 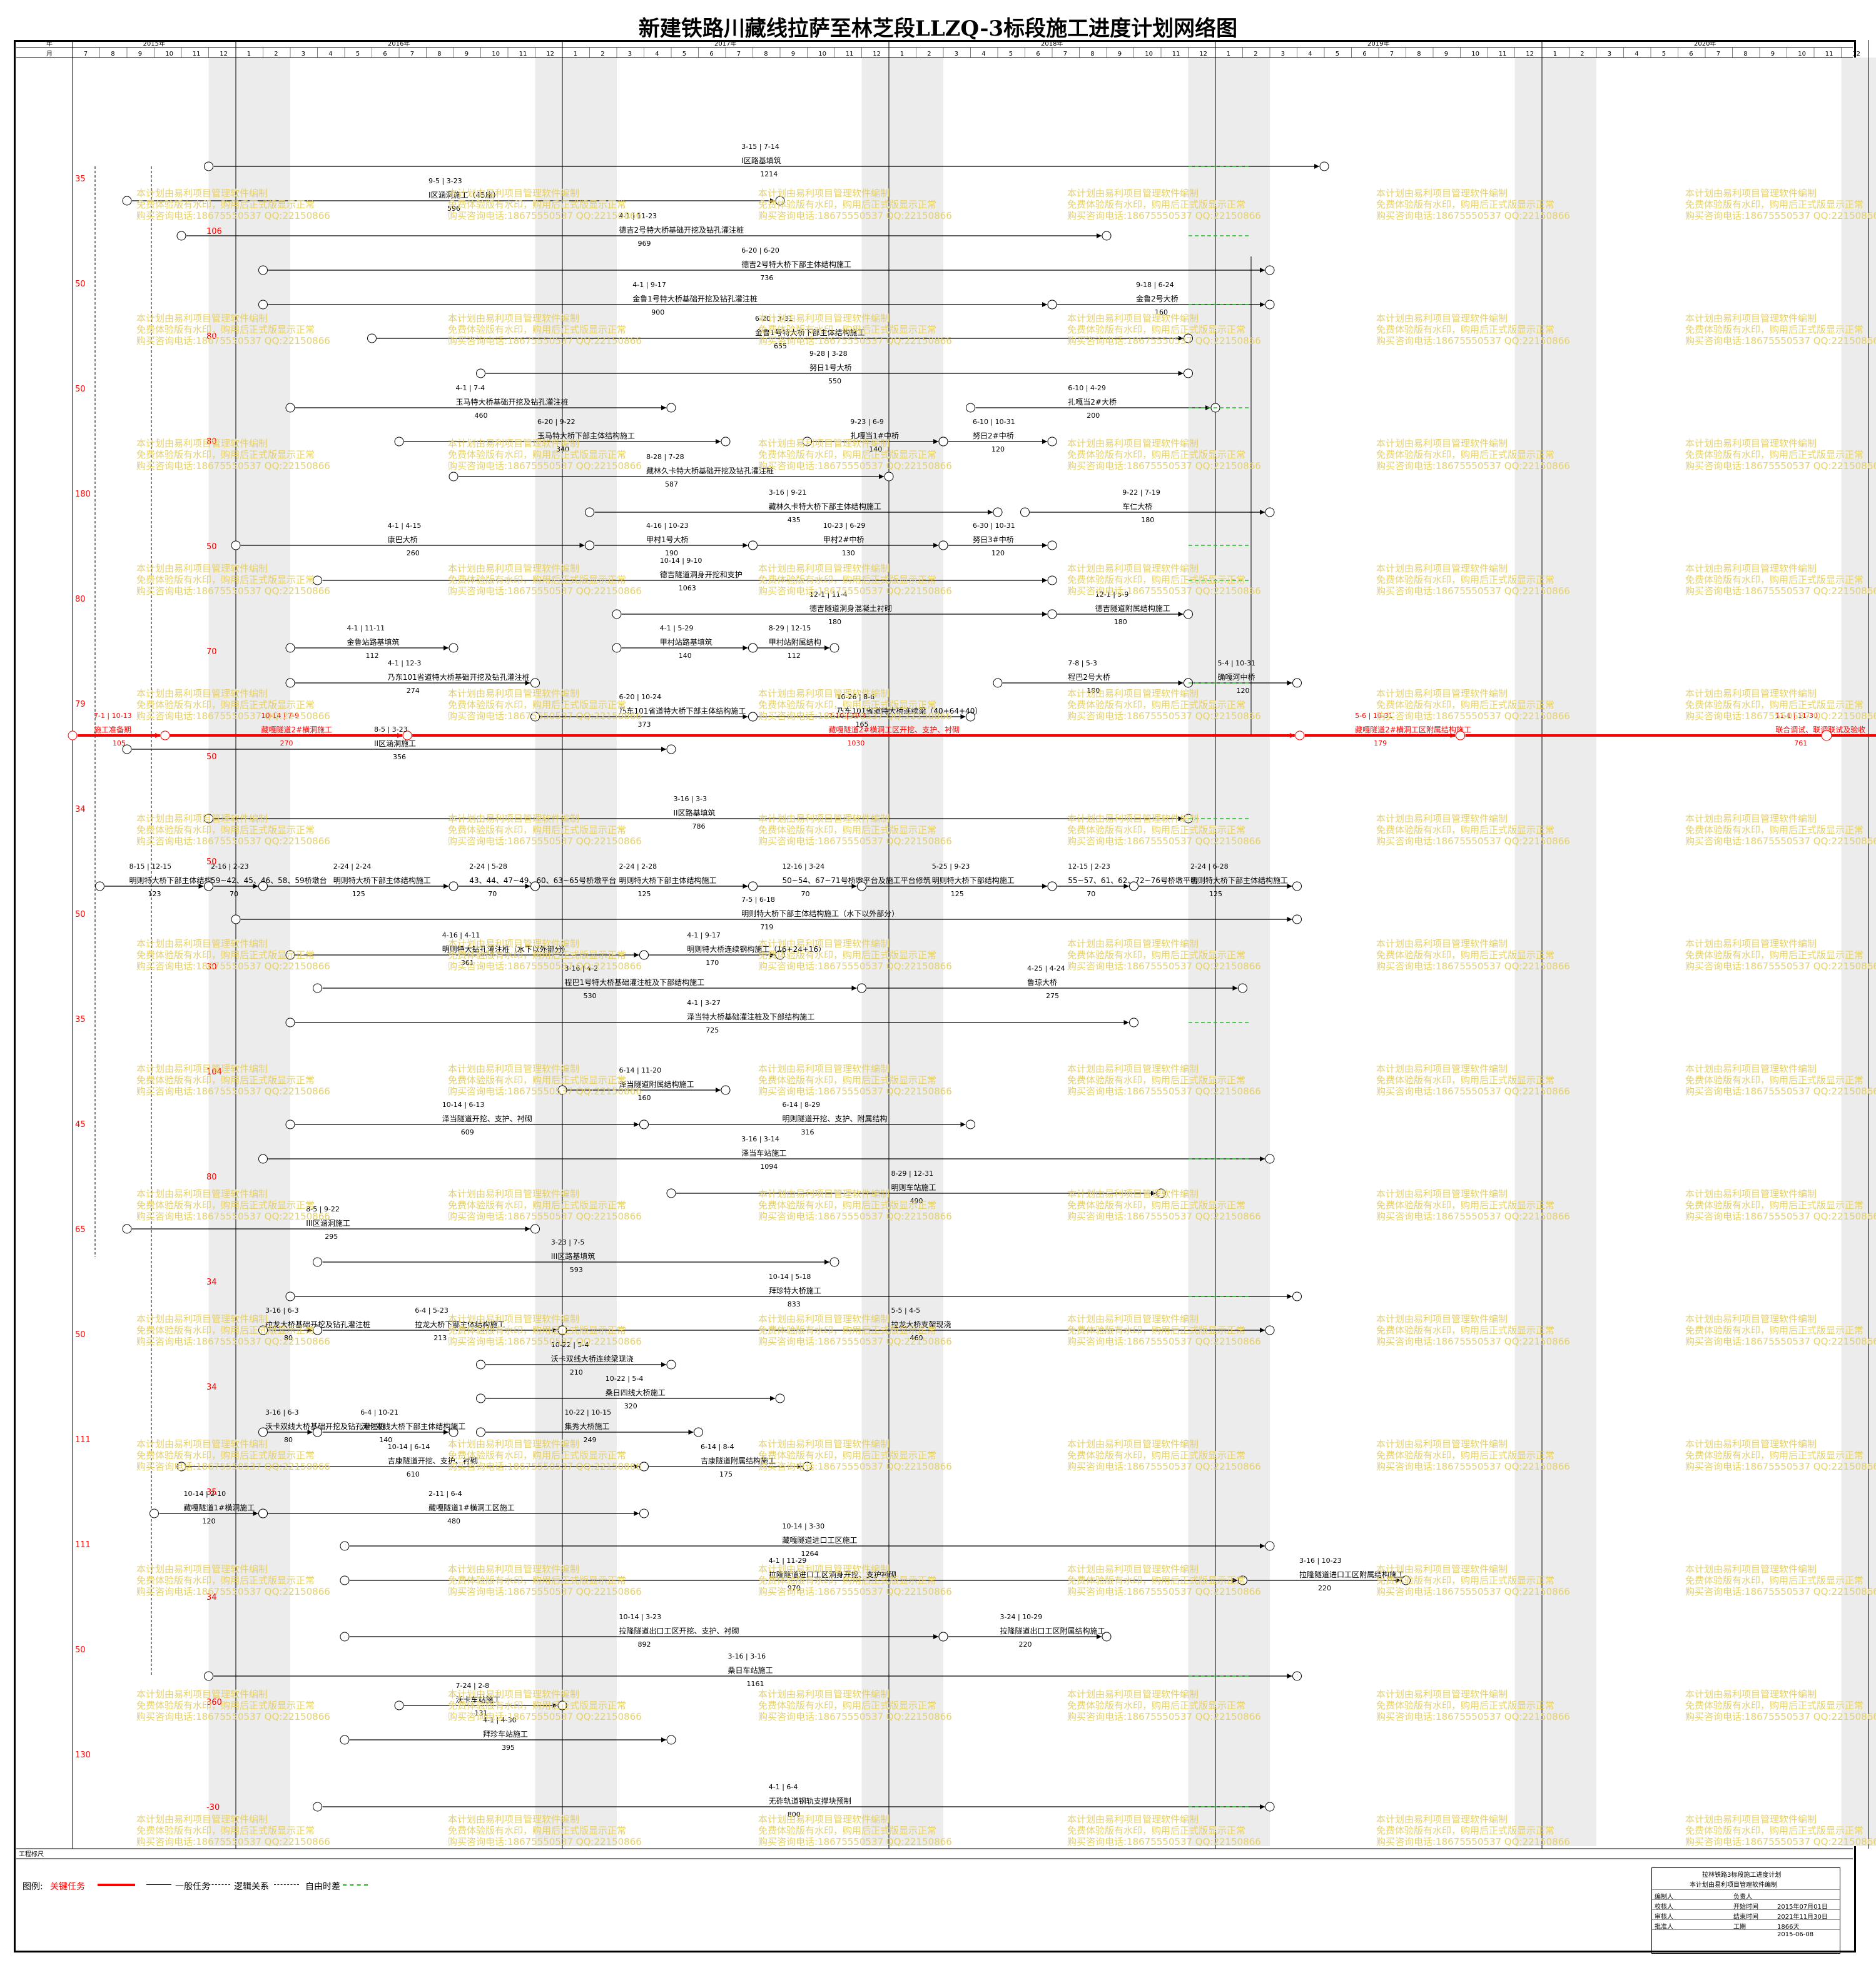 What do you see at coordinates (747, 1656) in the screenshot?
I see `task-dates: 3-16 | 3-16` at bounding box center [747, 1656].